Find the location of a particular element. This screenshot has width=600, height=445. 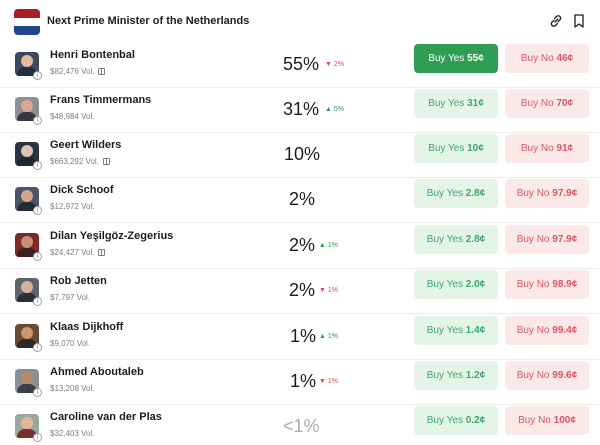

volume-text: $48,984 Vol. is located at coordinates (72, 116).